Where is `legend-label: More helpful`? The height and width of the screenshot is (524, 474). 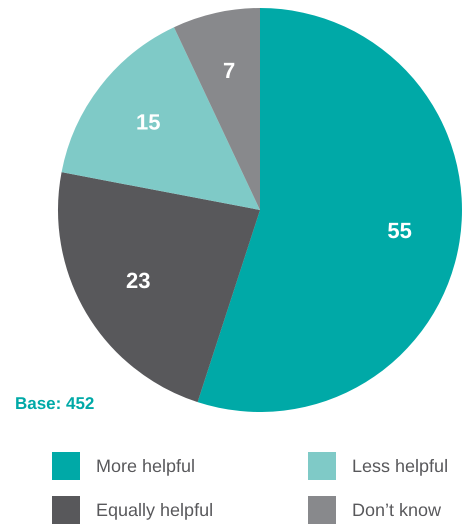 legend-label: More helpful is located at coordinates (146, 466).